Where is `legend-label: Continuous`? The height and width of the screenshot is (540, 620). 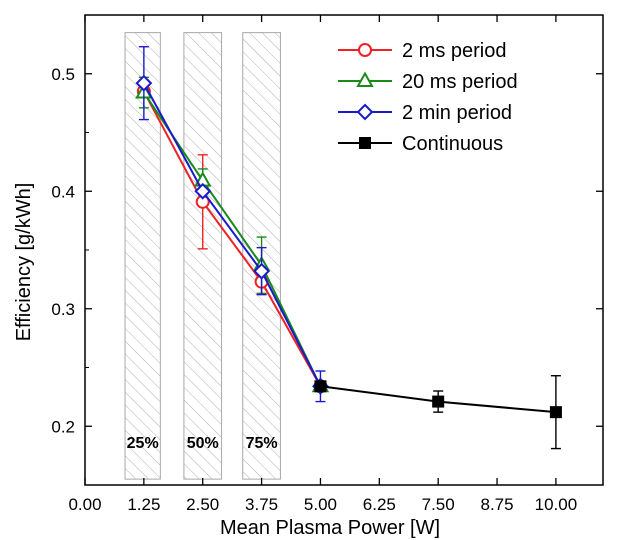
legend-label: Continuous is located at coordinates (452, 144).